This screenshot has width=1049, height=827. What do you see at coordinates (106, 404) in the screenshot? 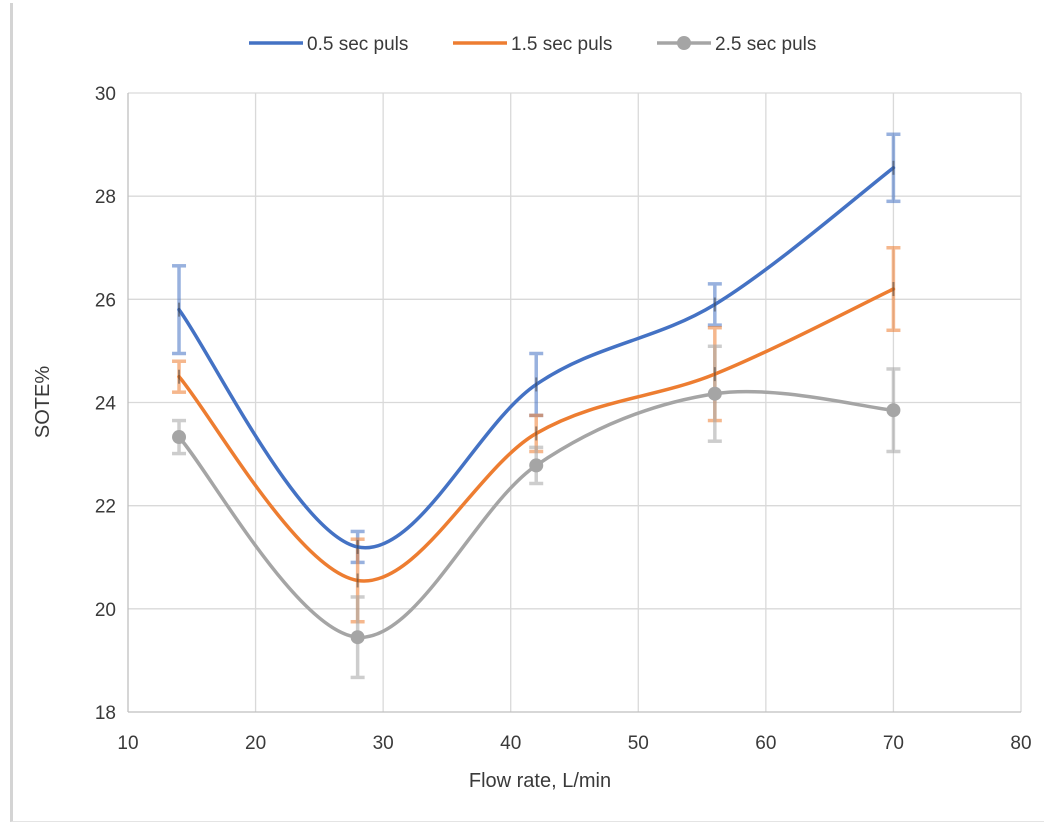
I see `y-tick-label: 24` at bounding box center [106, 404].